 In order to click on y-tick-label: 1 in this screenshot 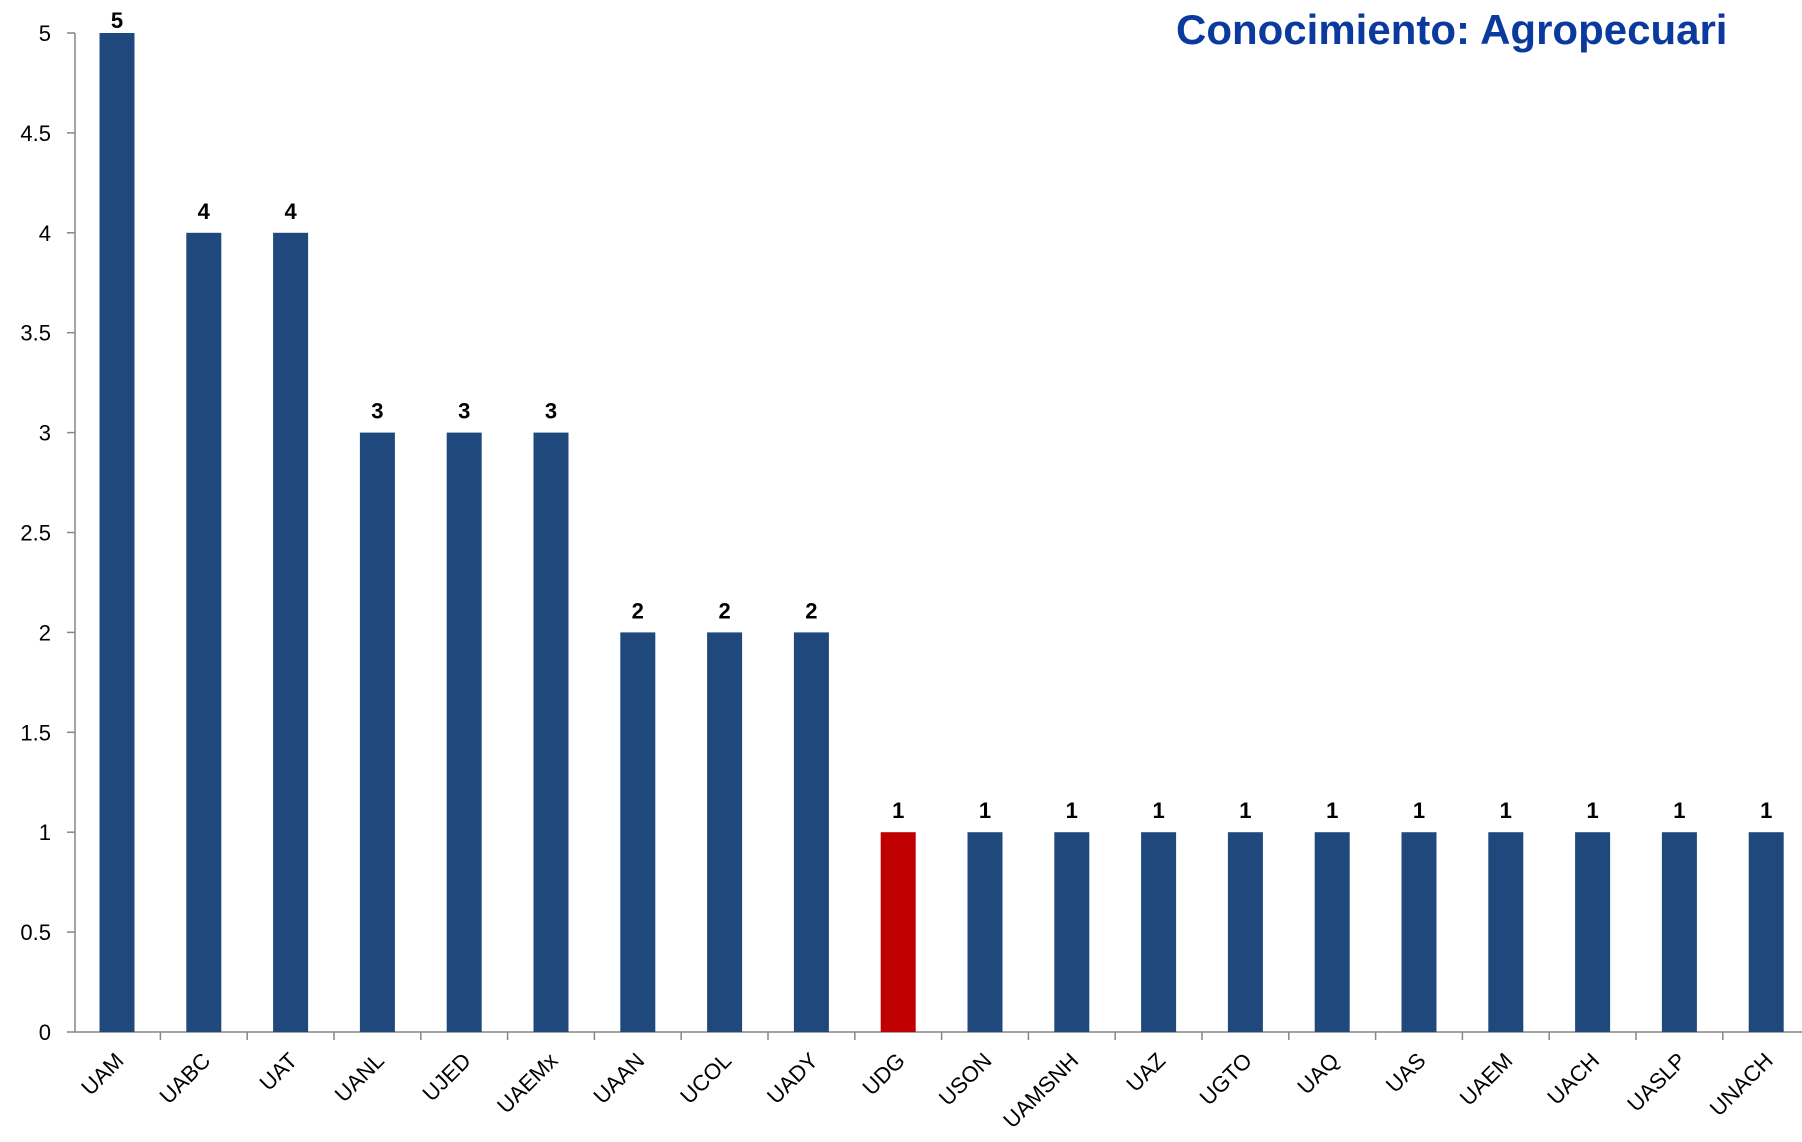, I will do `click(45, 832)`.